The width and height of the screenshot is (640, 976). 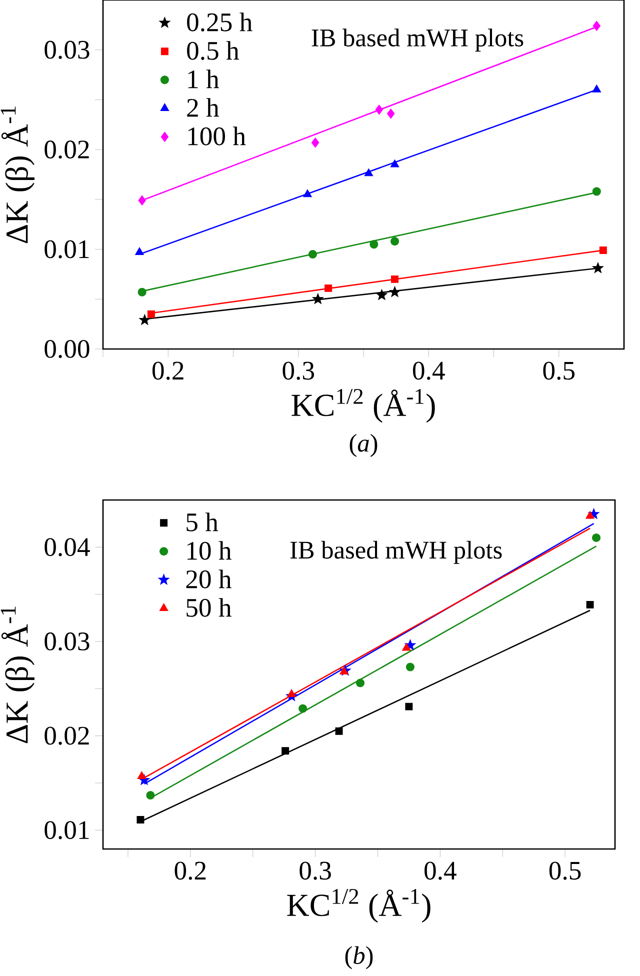 I want to click on text: (b), so click(x=359, y=958).